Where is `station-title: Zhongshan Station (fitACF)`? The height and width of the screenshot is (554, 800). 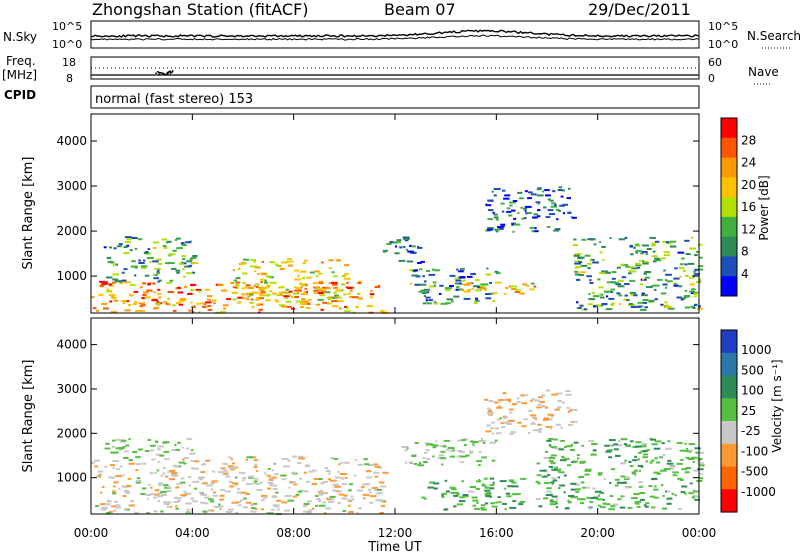
station-title: Zhongshan Station (fitACF) is located at coordinates (200, 9).